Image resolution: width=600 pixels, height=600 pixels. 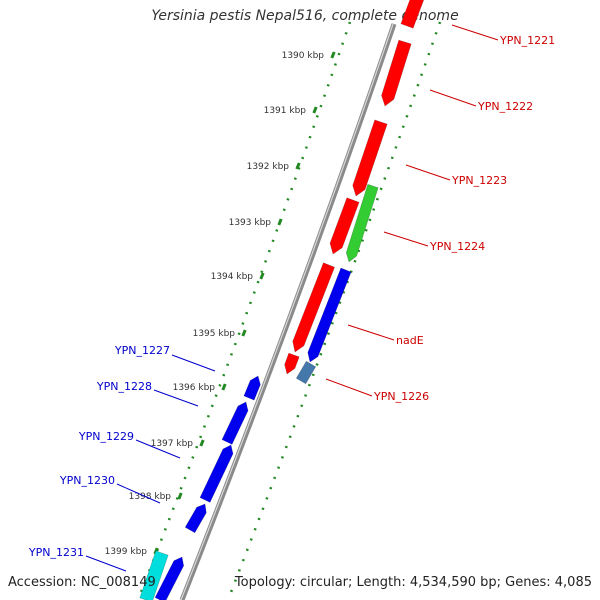 I want to click on gene-feature-nade, so click(x=329, y=315).